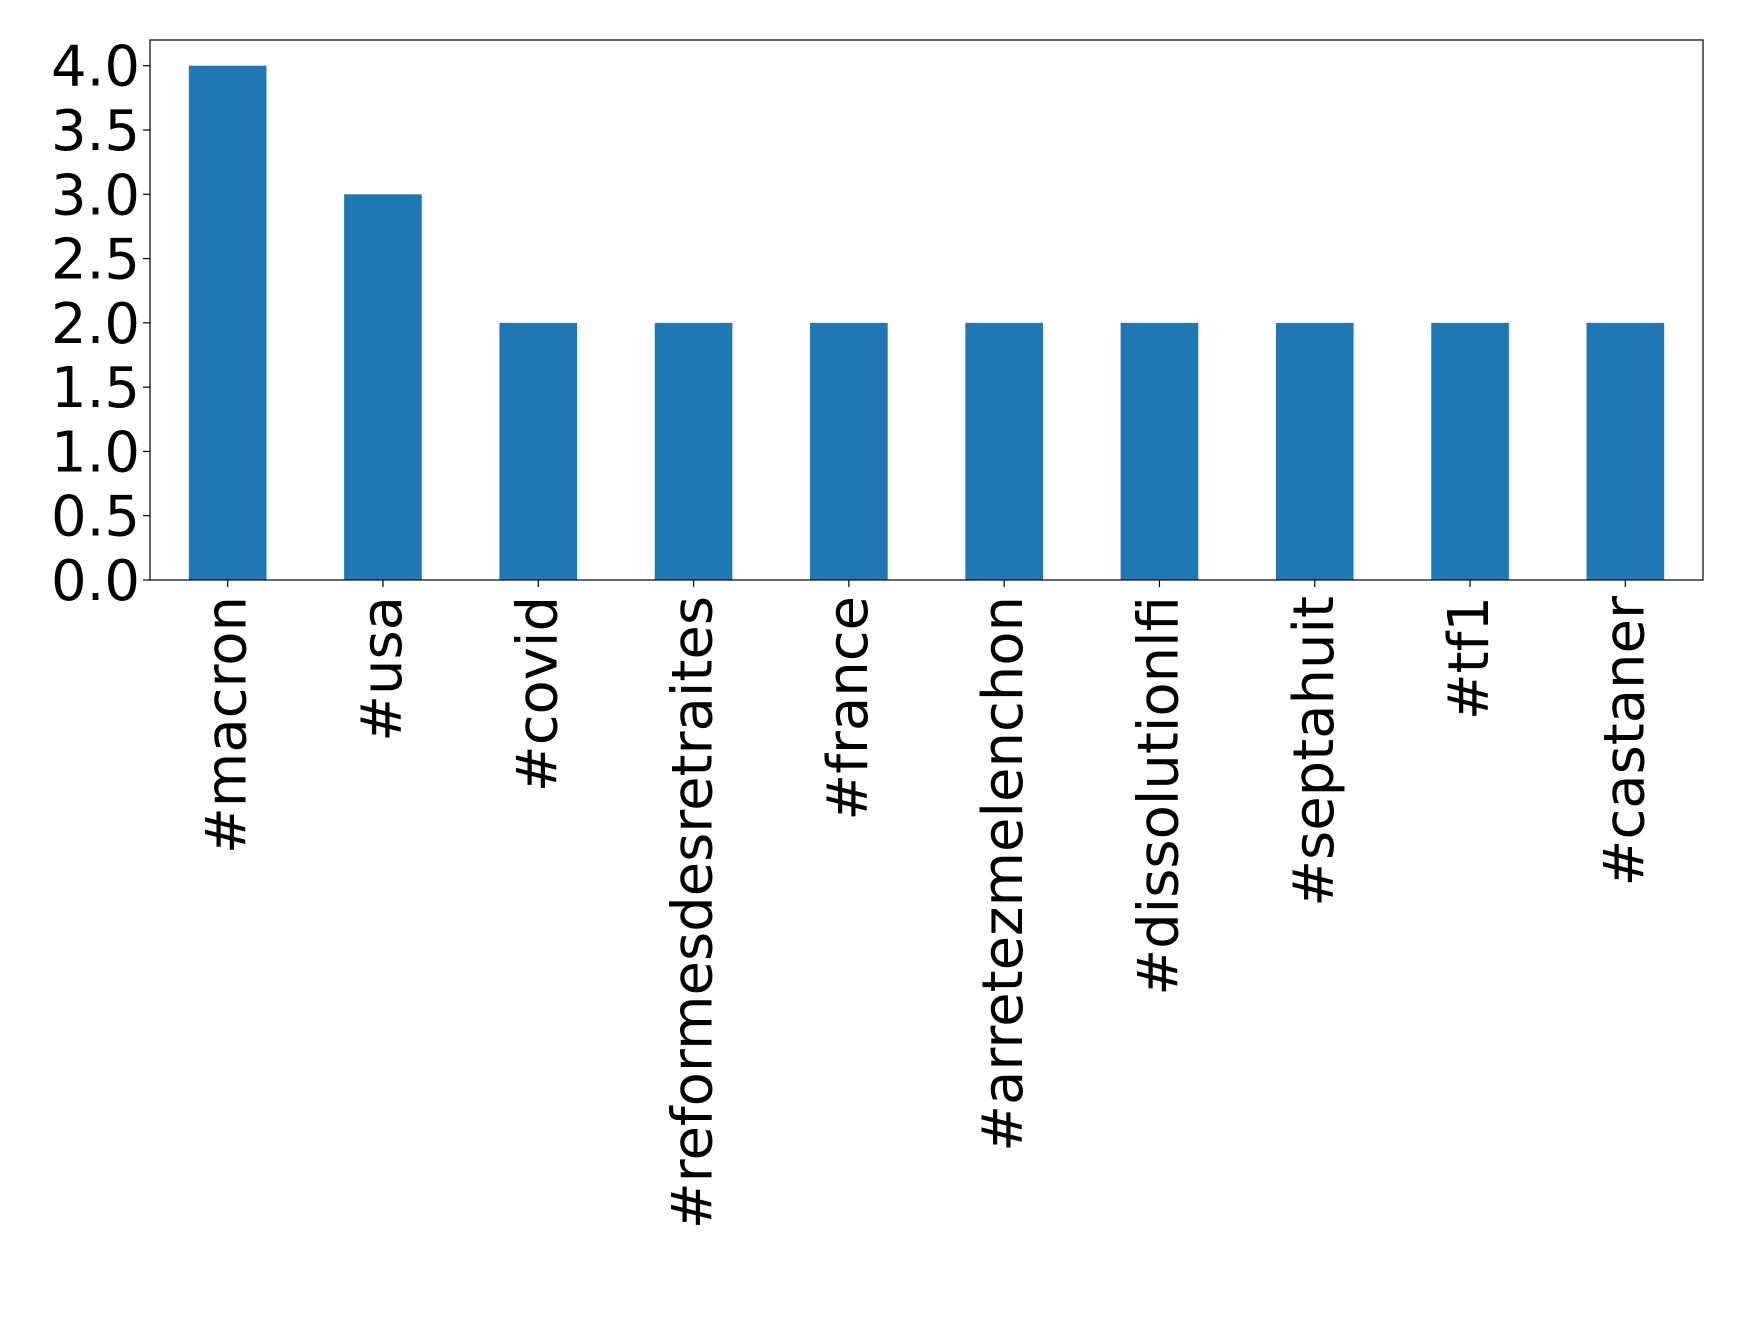 This screenshot has width=1739, height=1335. What do you see at coordinates (382, 669) in the screenshot?
I see `x-tick-label-1: #usa` at bounding box center [382, 669].